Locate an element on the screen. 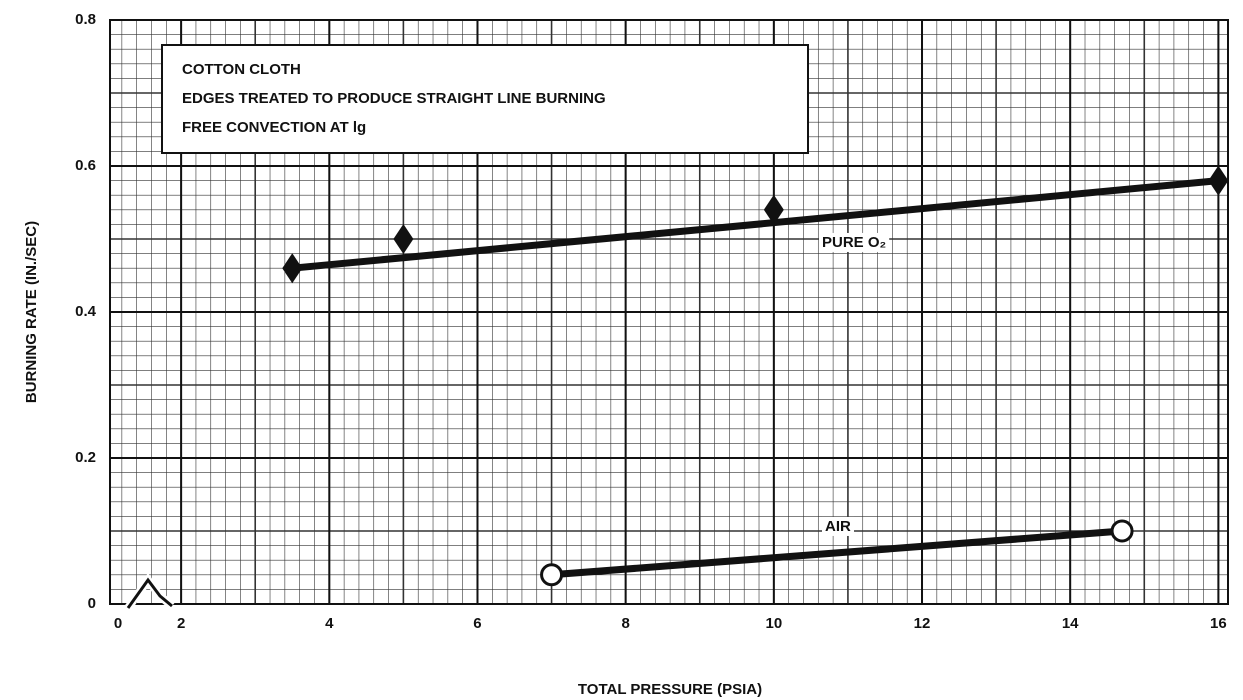  annotation: COTTON CLOTH is located at coordinates (241, 69).